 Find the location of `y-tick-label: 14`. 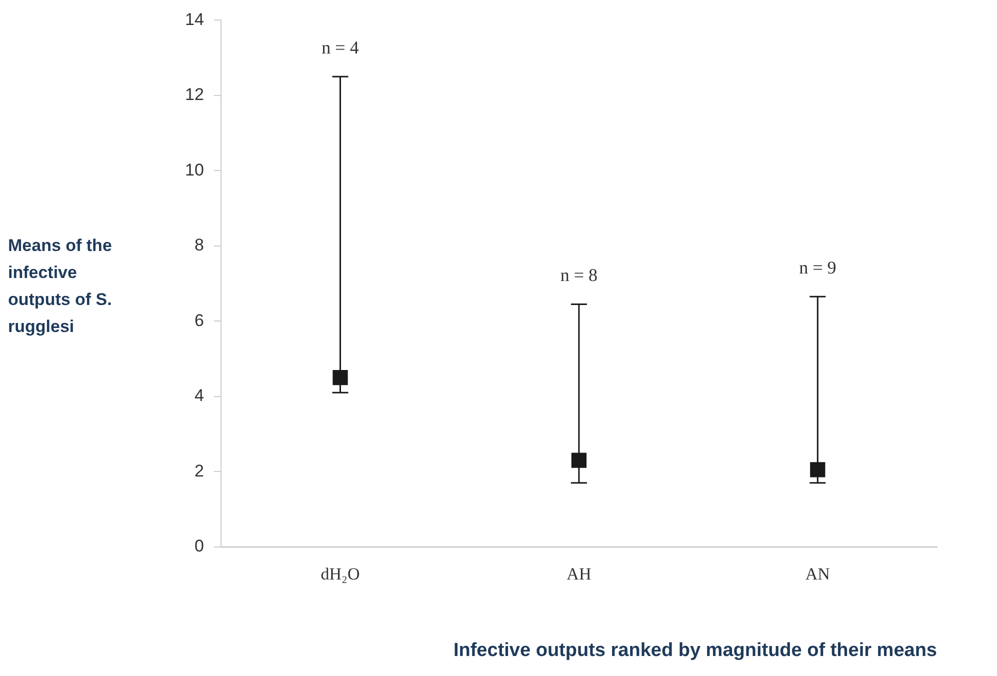

y-tick-label: 14 is located at coordinates (194, 19).